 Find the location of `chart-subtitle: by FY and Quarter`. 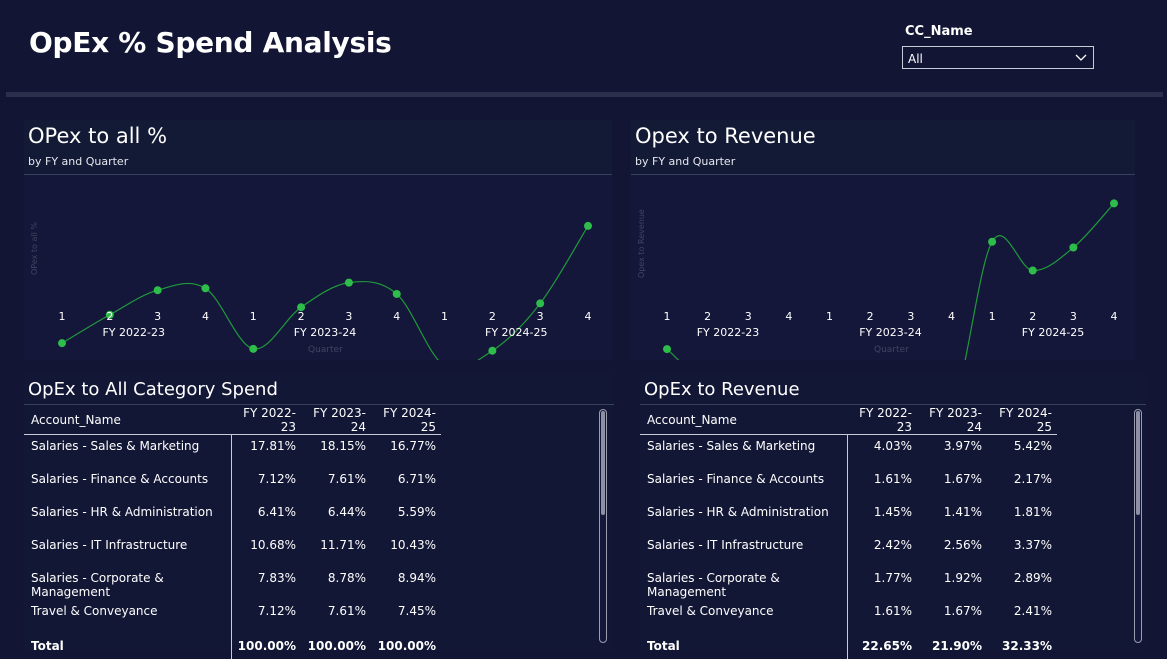

chart-subtitle: by FY and Quarter is located at coordinates (78, 161).